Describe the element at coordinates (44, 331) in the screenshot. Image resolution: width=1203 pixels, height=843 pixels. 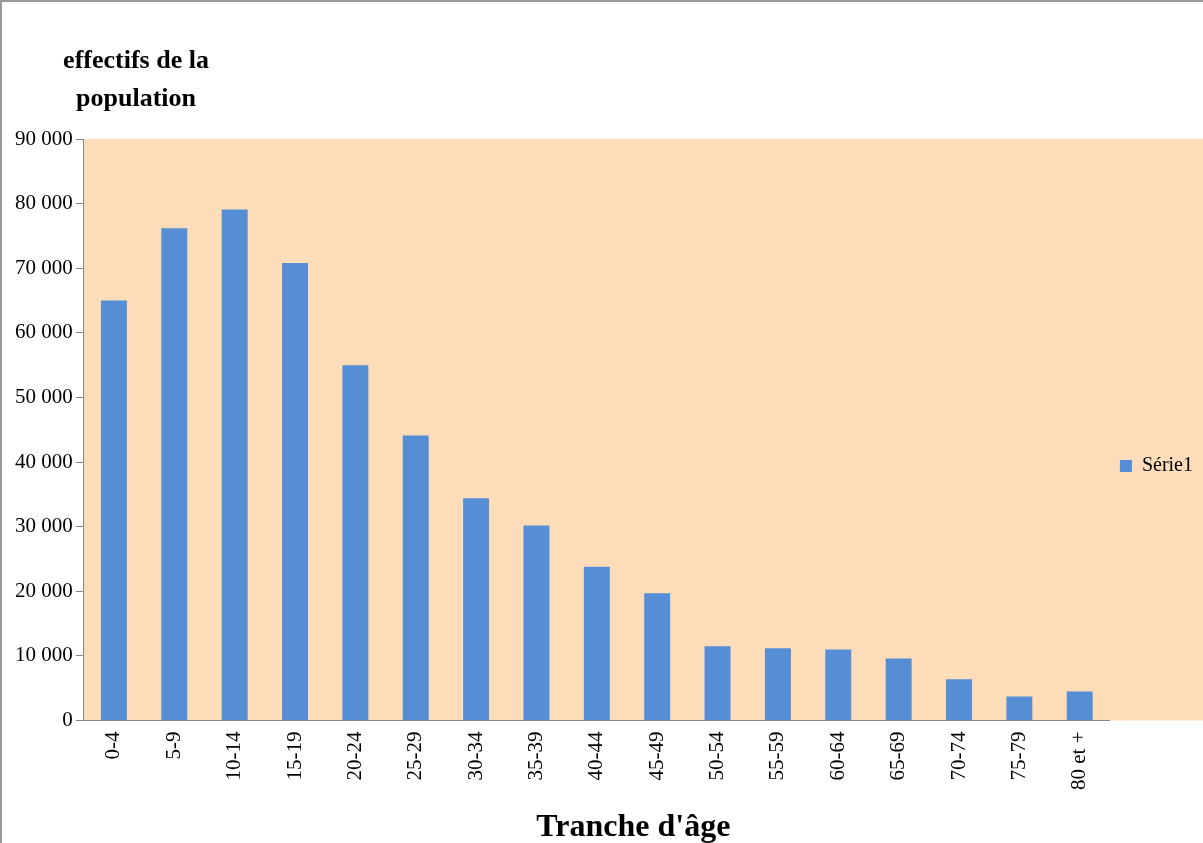
I see `y-tick-label: 60 000` at that location.